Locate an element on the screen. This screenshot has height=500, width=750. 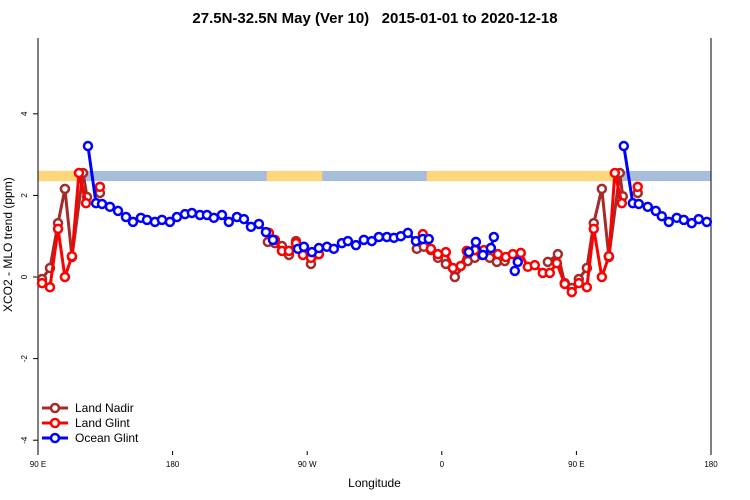
series-line is located at coordinates (180, 193).